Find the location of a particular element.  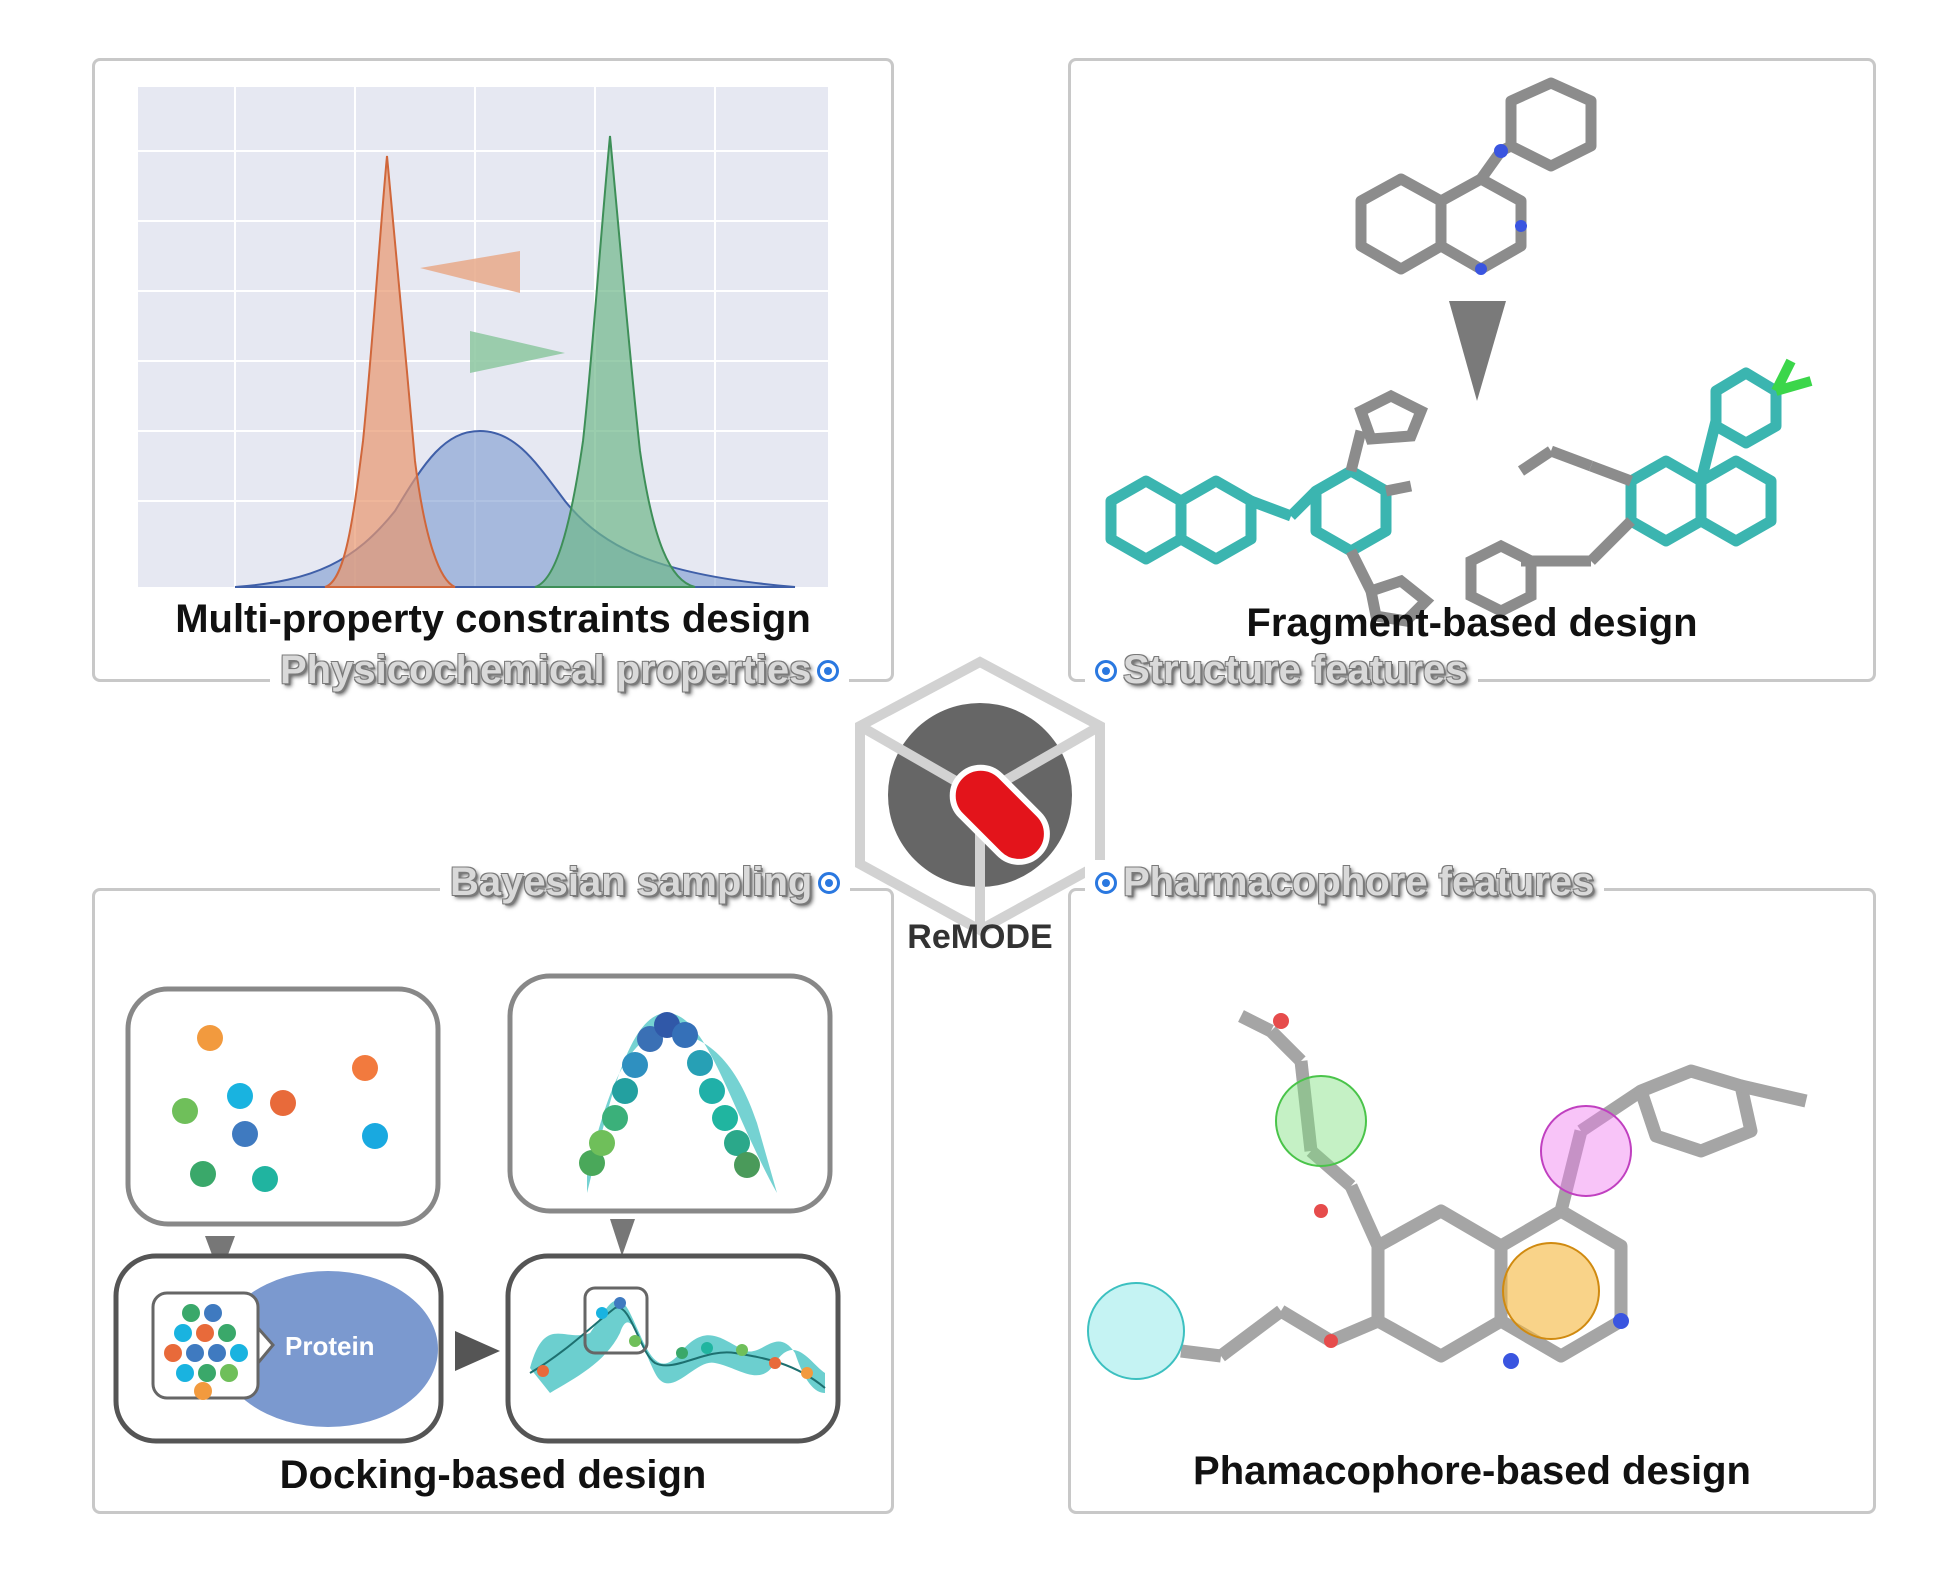

feature-text: Bayesian sampling is located at coordinates (631, 882).